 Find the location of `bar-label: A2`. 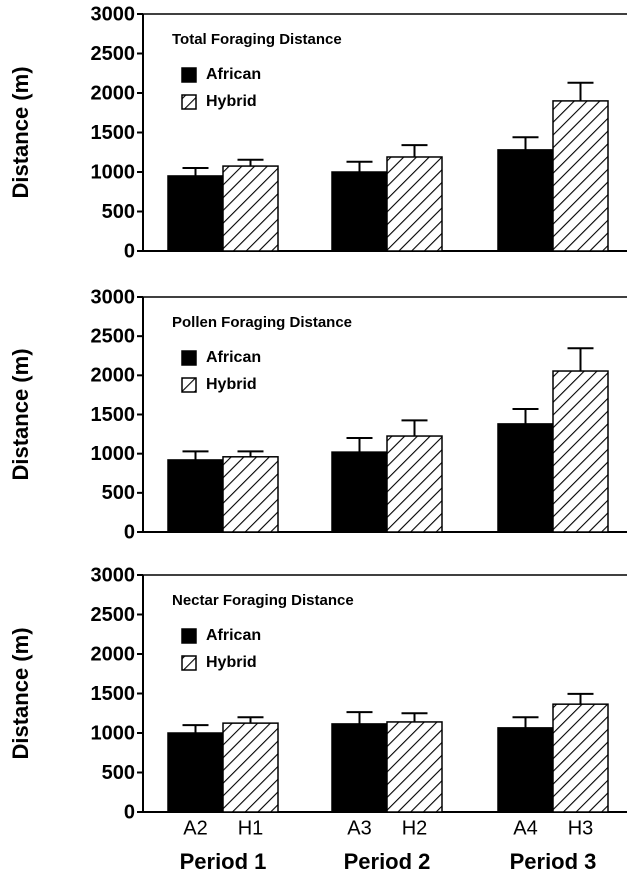

bar-label: A2 is located at coordinates (195, 828).